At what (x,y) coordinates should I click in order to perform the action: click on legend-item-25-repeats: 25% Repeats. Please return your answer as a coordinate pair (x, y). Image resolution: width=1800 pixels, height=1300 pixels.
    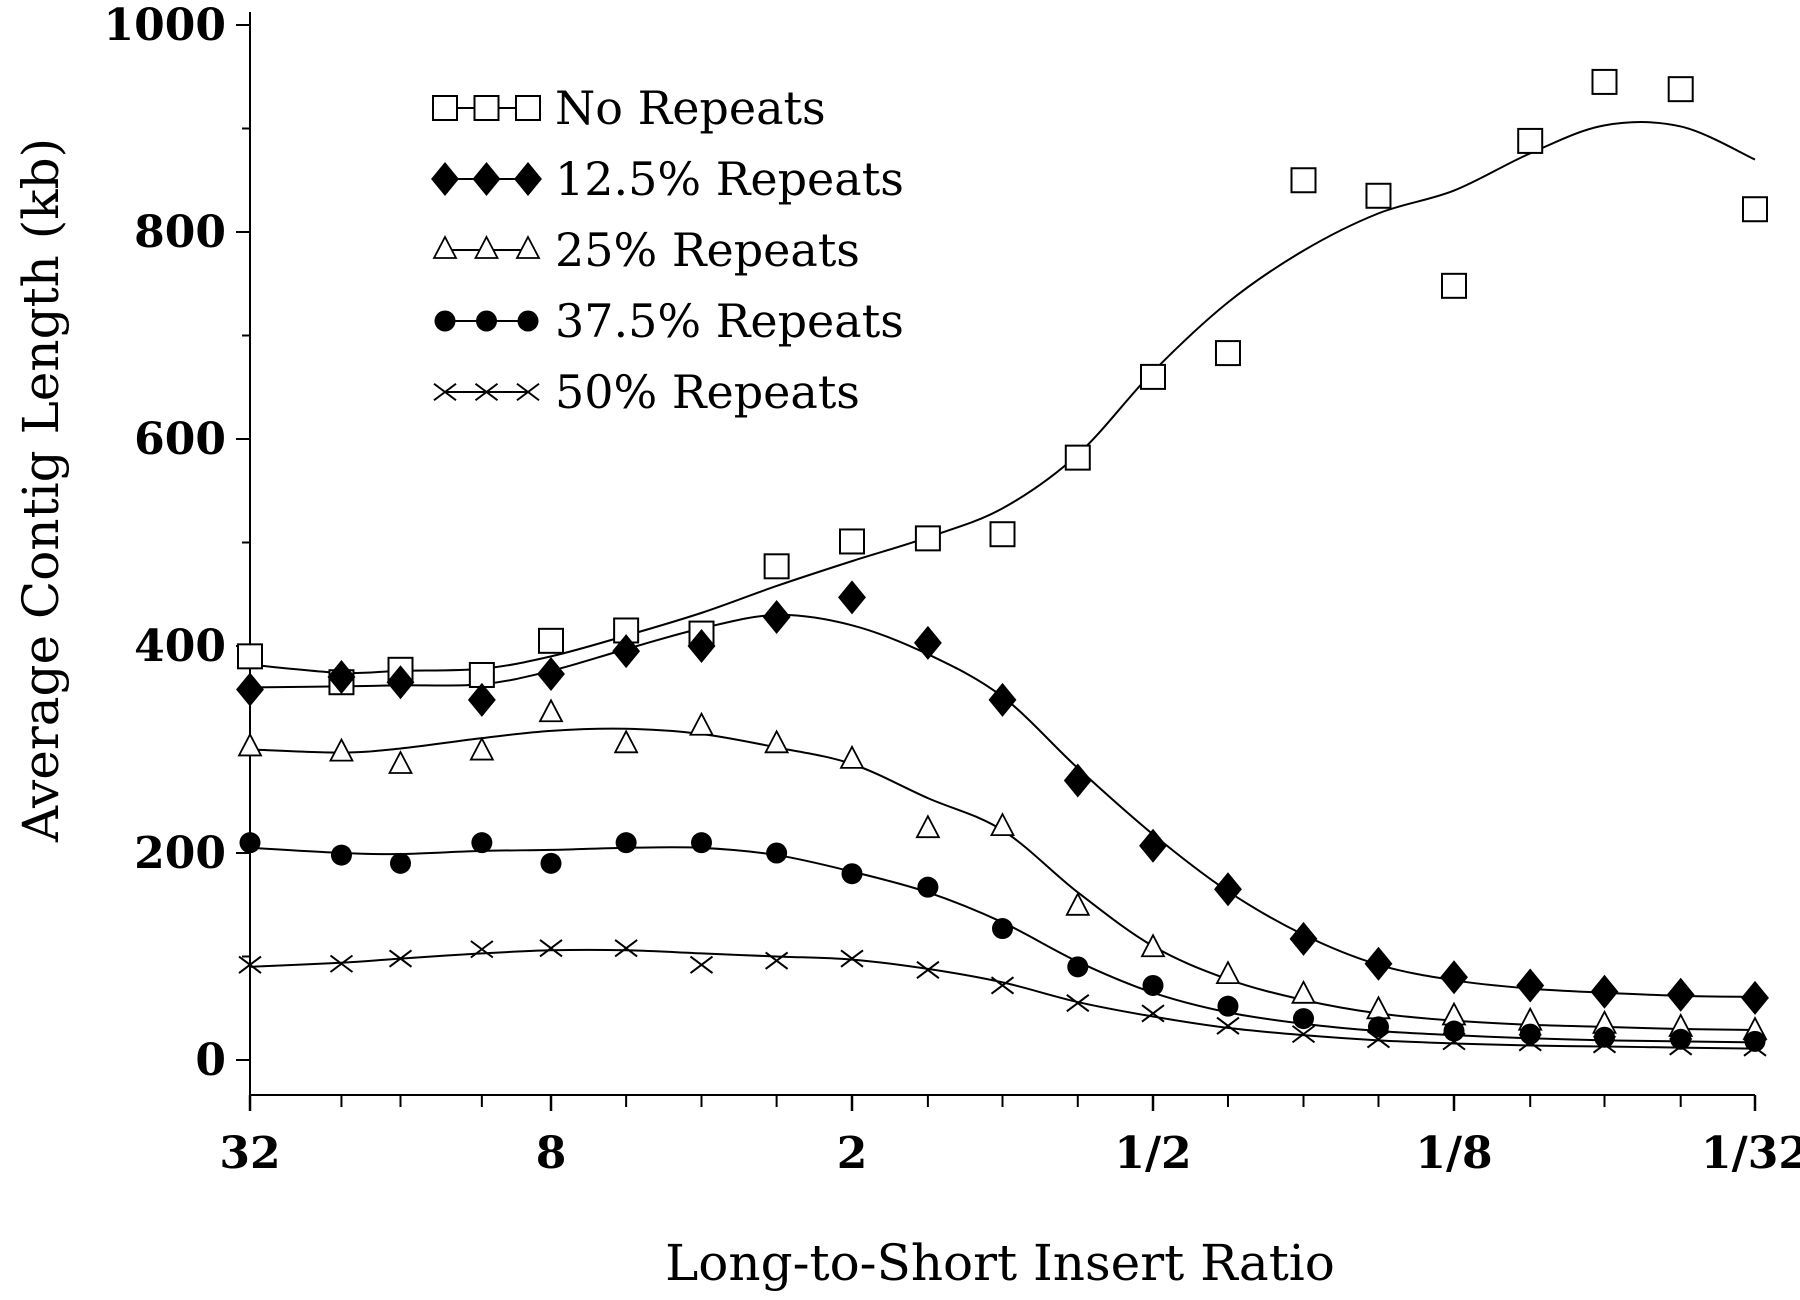
    Looking at the image, I should click on (646, 250).